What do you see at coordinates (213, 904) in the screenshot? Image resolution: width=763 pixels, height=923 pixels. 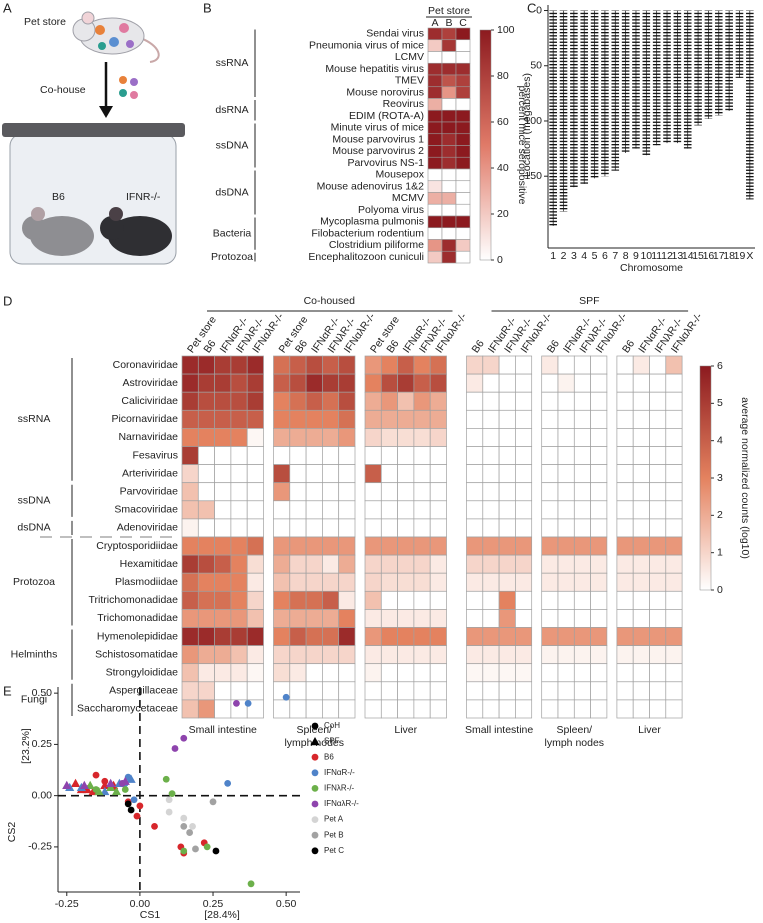 I see `x-tick-label: 0.25` at bounding box center [213, 904].